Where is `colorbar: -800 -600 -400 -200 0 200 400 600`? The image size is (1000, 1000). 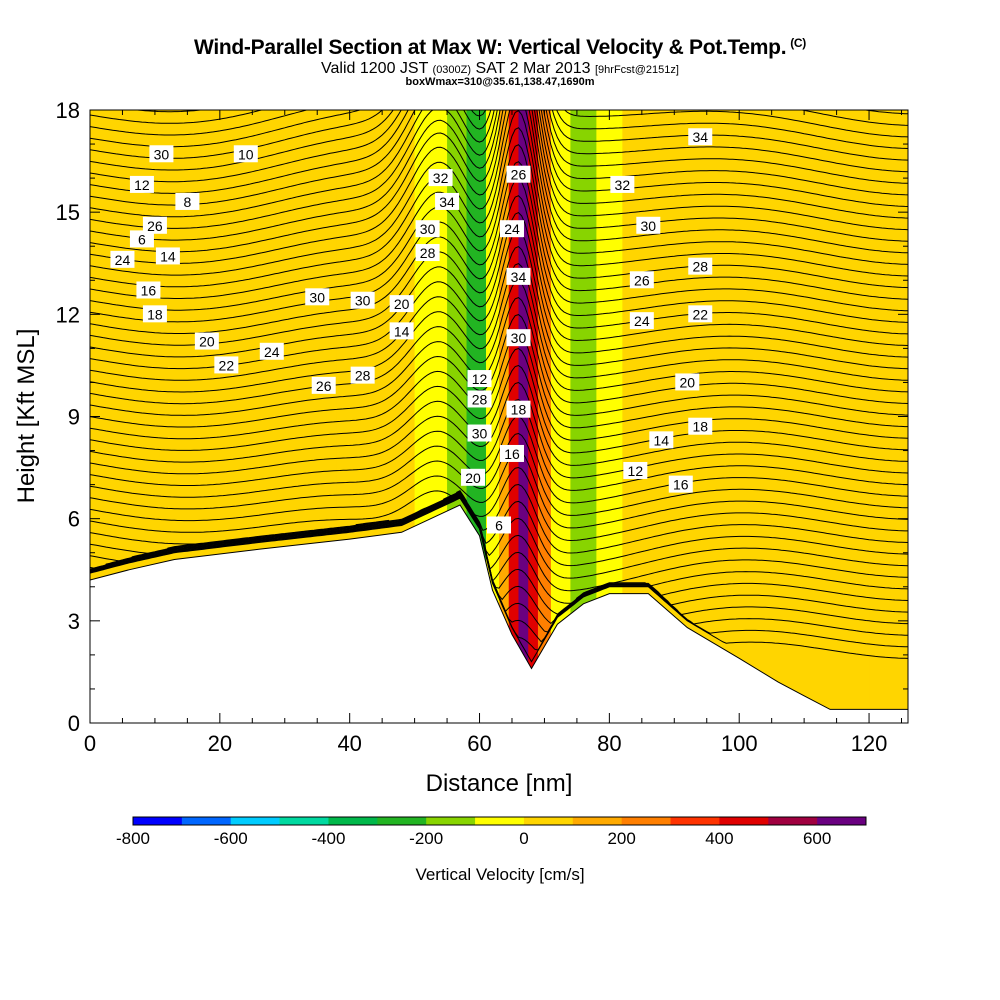 colorbar: -800 -600 -400 -200 0 200 400 600 is located at coordinates (491, 832).